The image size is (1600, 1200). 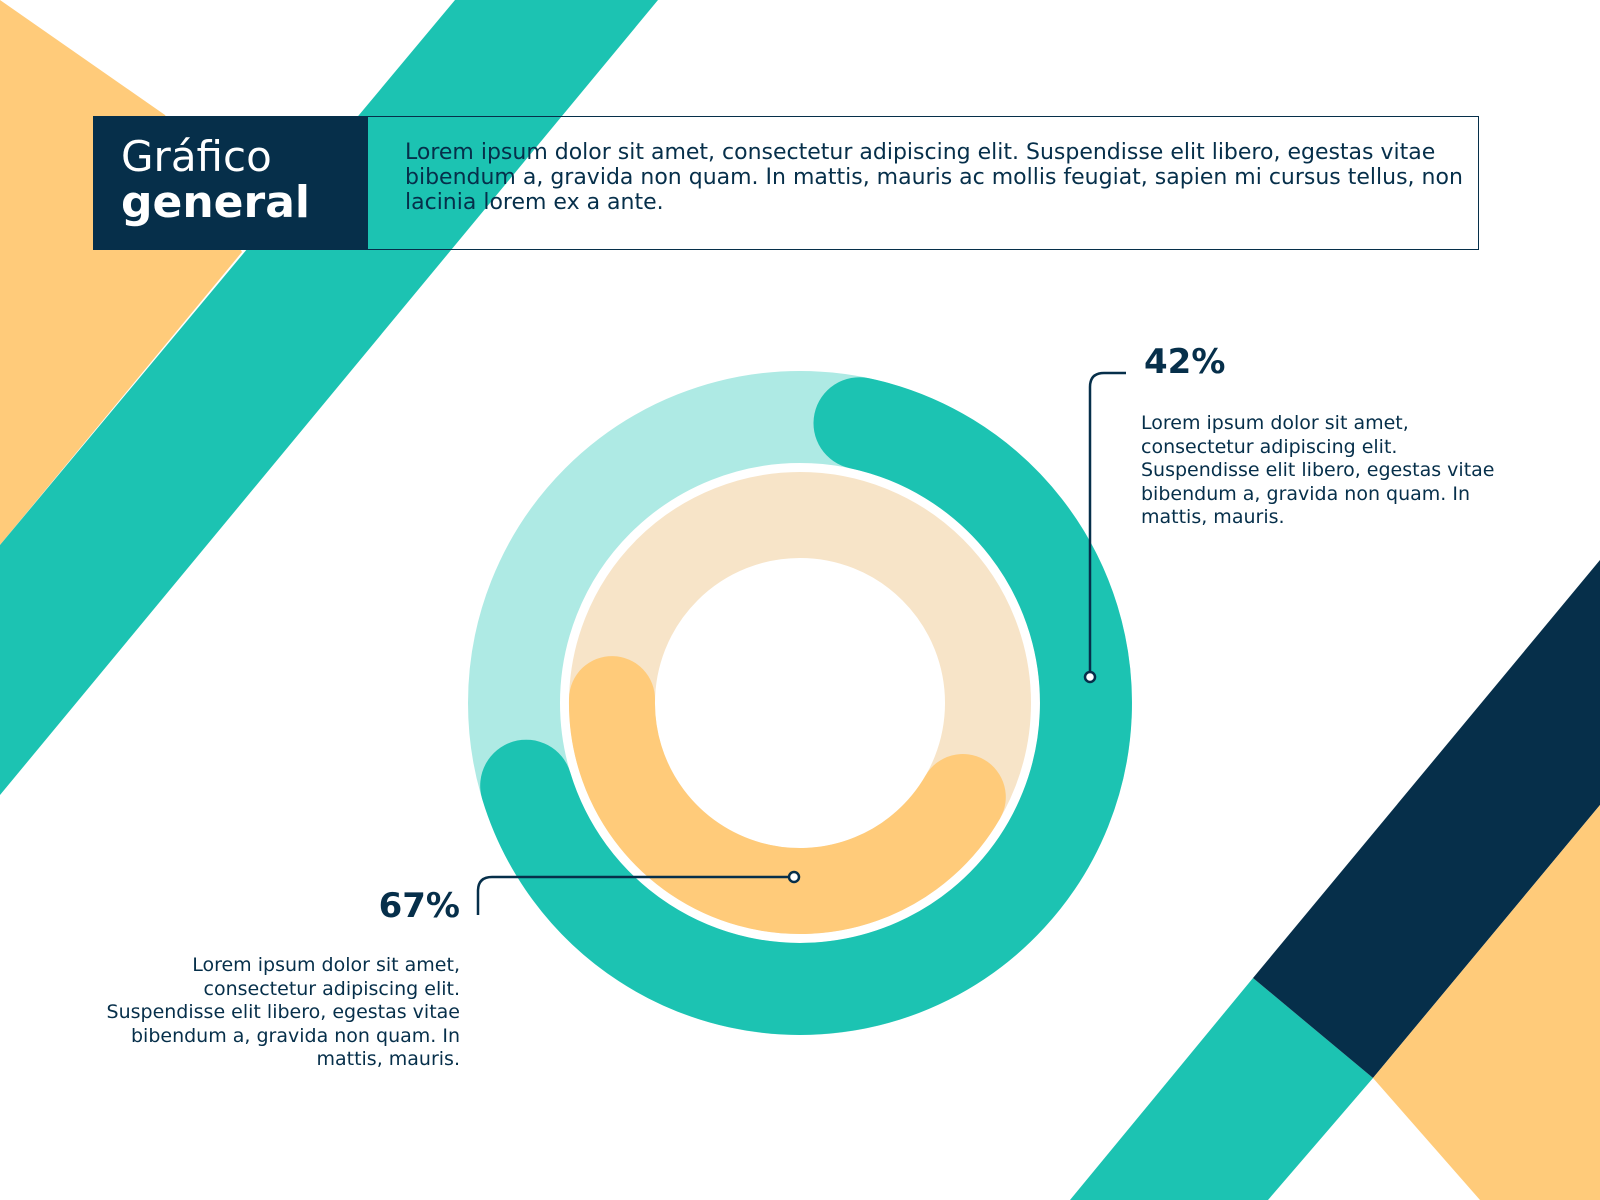 What do you see at coordinates (419, 906) in the screenshot?
I see `value-label-67: 67%` at bounding box center [419, 906].